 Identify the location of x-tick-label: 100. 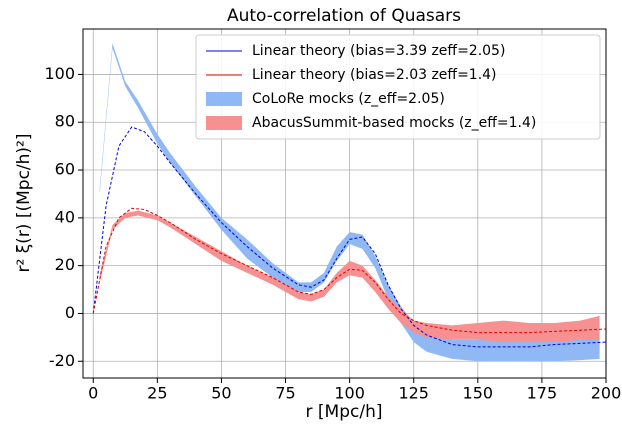
(349, 393).